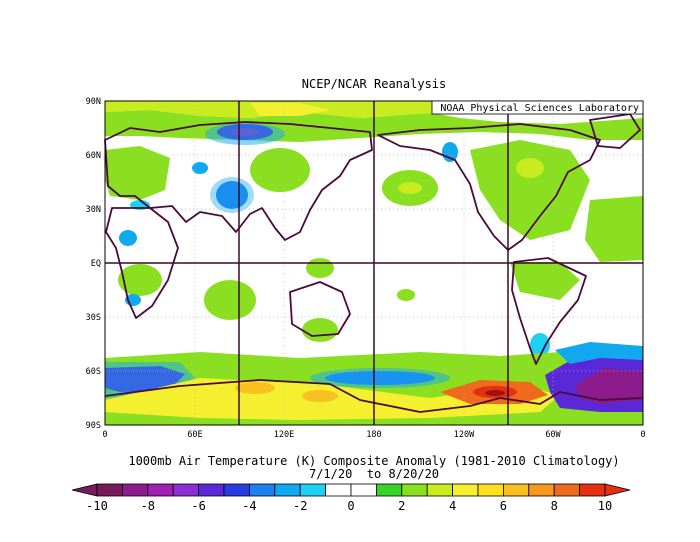  Describe the element at coordinates (290, 109) in the screenshot. I see `anomaly-arctic-yellow` at that location.